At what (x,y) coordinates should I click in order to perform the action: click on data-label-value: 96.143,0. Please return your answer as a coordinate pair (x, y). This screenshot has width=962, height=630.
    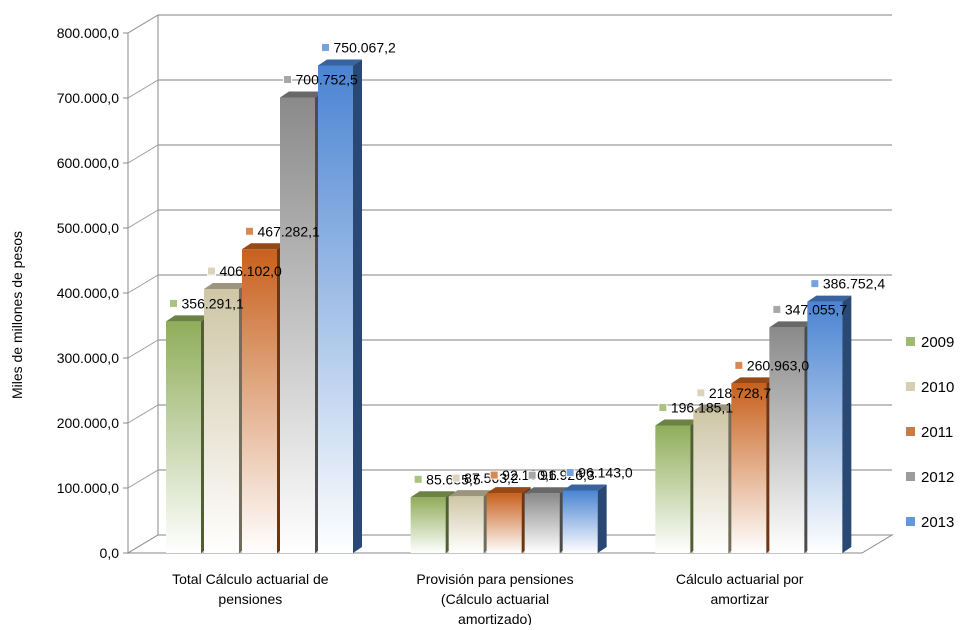
    Looking at the image, I should click on (605, 473).